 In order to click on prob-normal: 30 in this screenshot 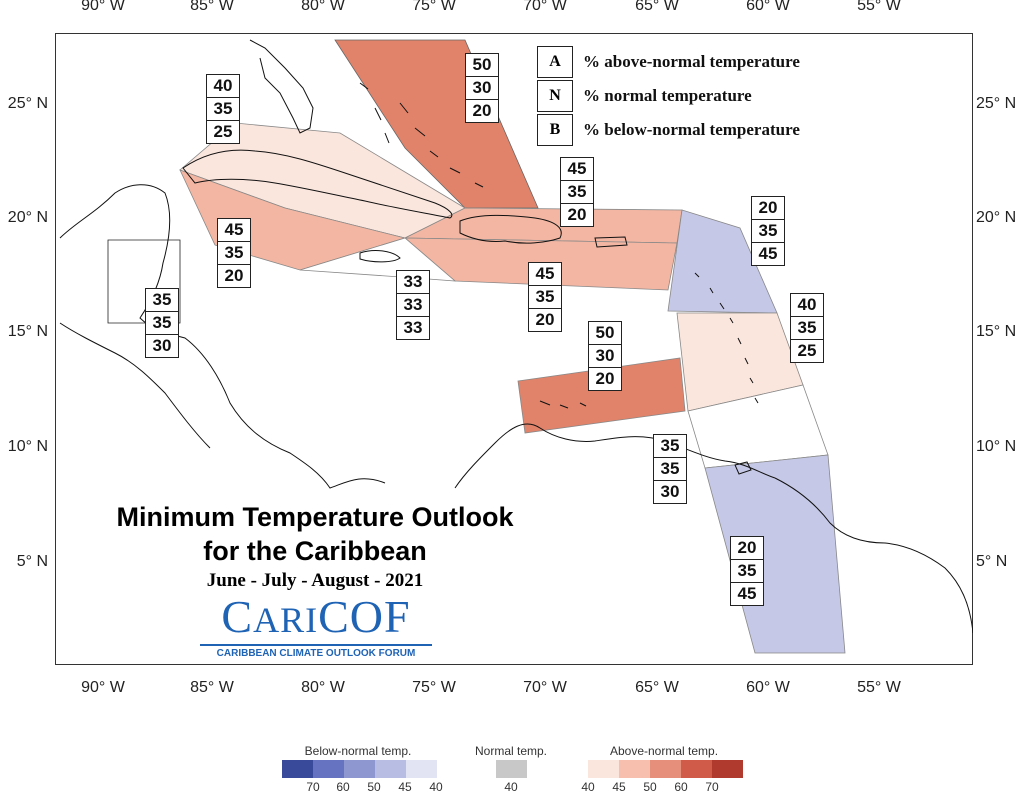, I will do `click(605, 356)`.